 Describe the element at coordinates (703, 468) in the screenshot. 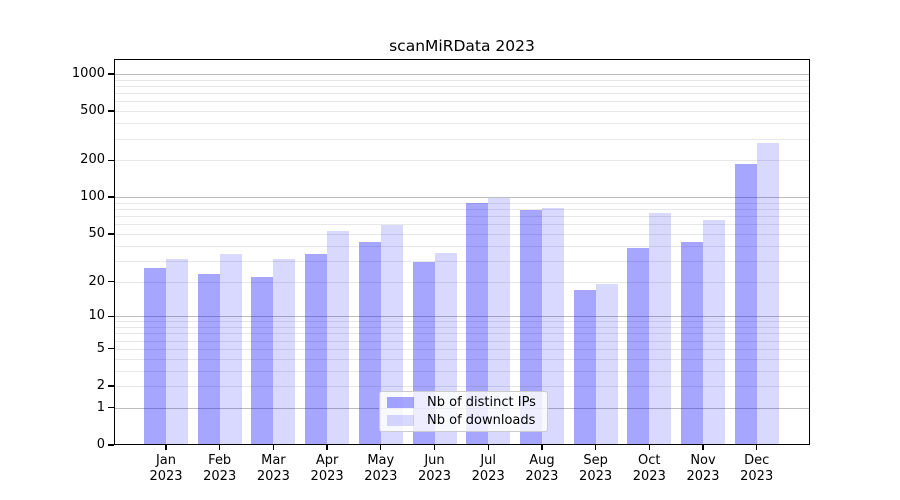

I see `x-tick-label: Nov 2023` at that location.